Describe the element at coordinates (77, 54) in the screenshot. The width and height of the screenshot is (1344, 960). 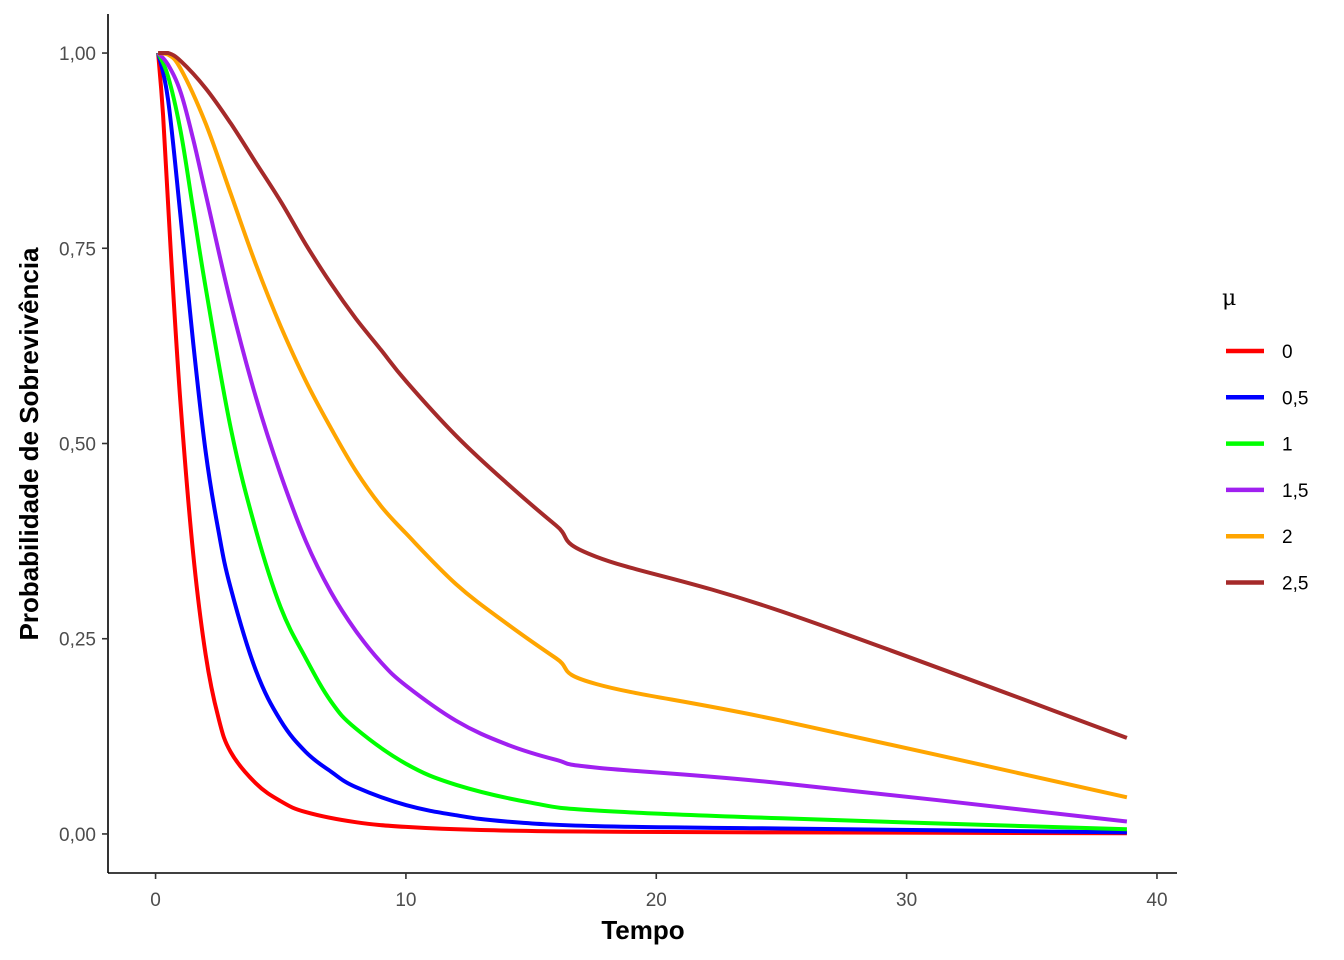
I see `y-tick-label: 1,00` at that location.